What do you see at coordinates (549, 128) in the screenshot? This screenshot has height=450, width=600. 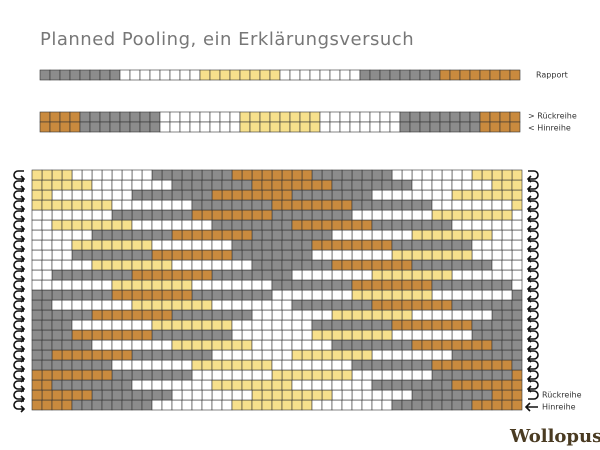 I see `forth-row-label: < Hinreihe` at bounding box center [549, 128].